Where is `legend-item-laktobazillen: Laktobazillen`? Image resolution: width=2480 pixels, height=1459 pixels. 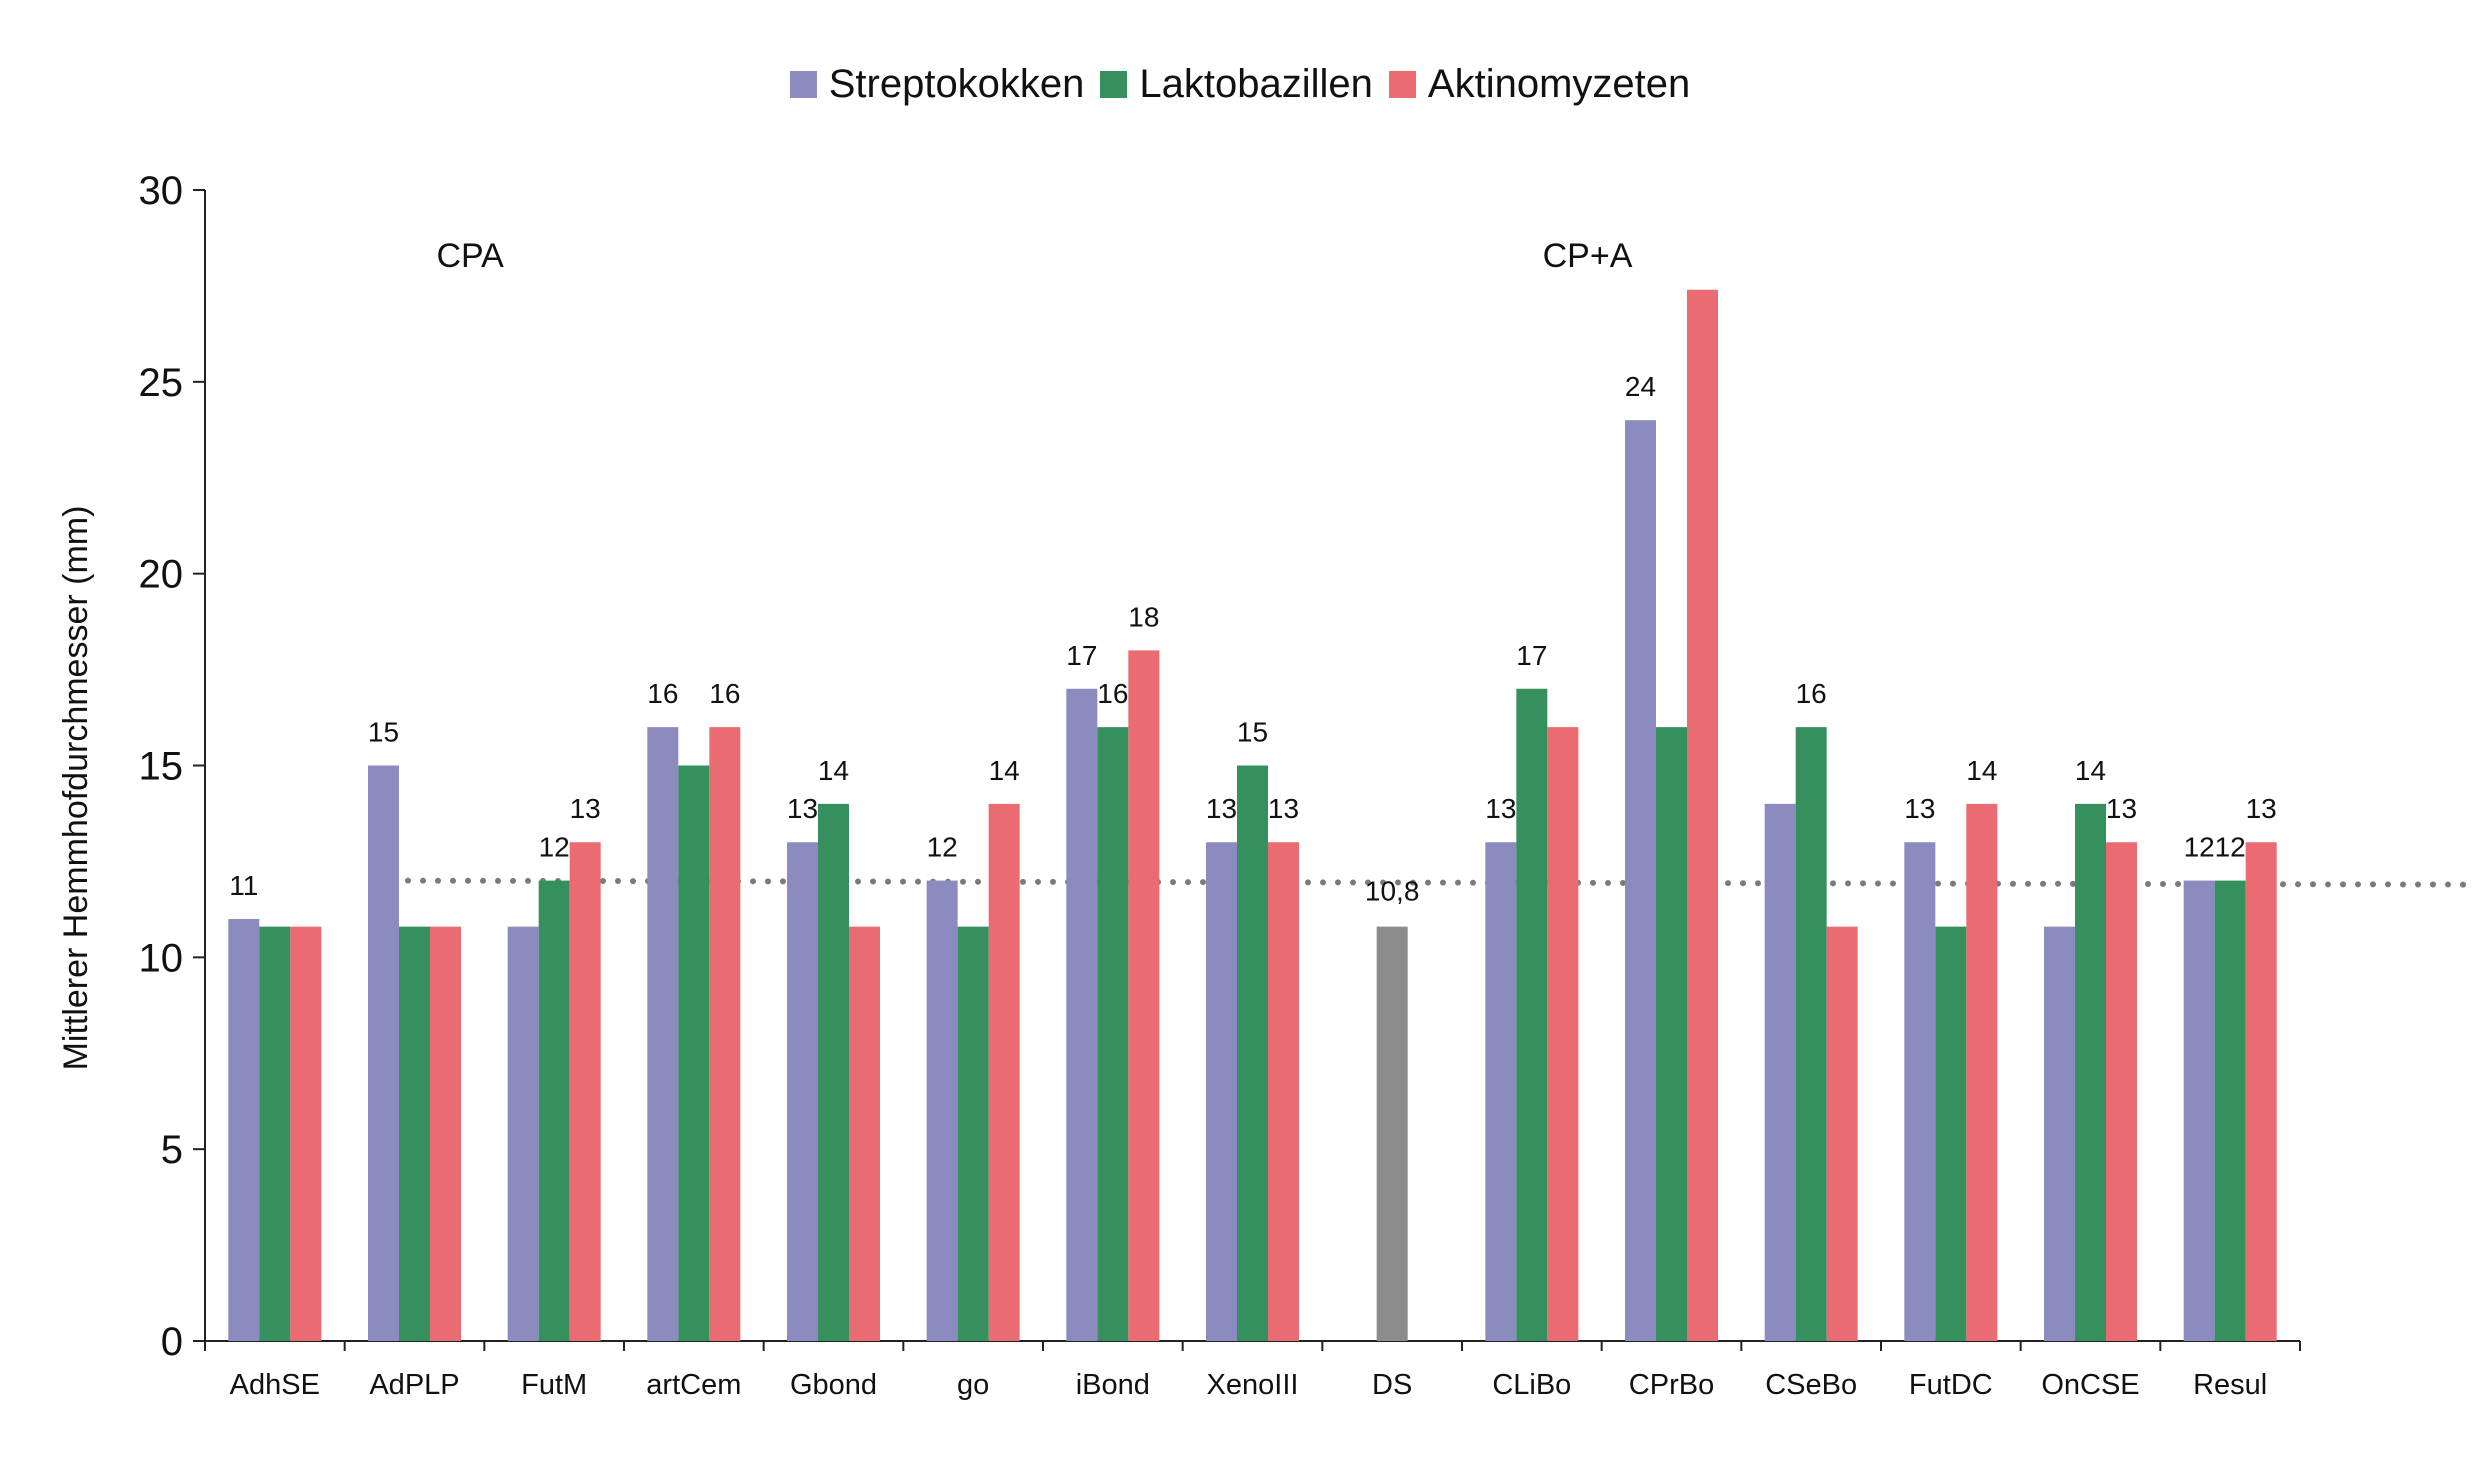 legend-item-laktobazillen: Laktobazillen is located at coordinates (1236, 84).